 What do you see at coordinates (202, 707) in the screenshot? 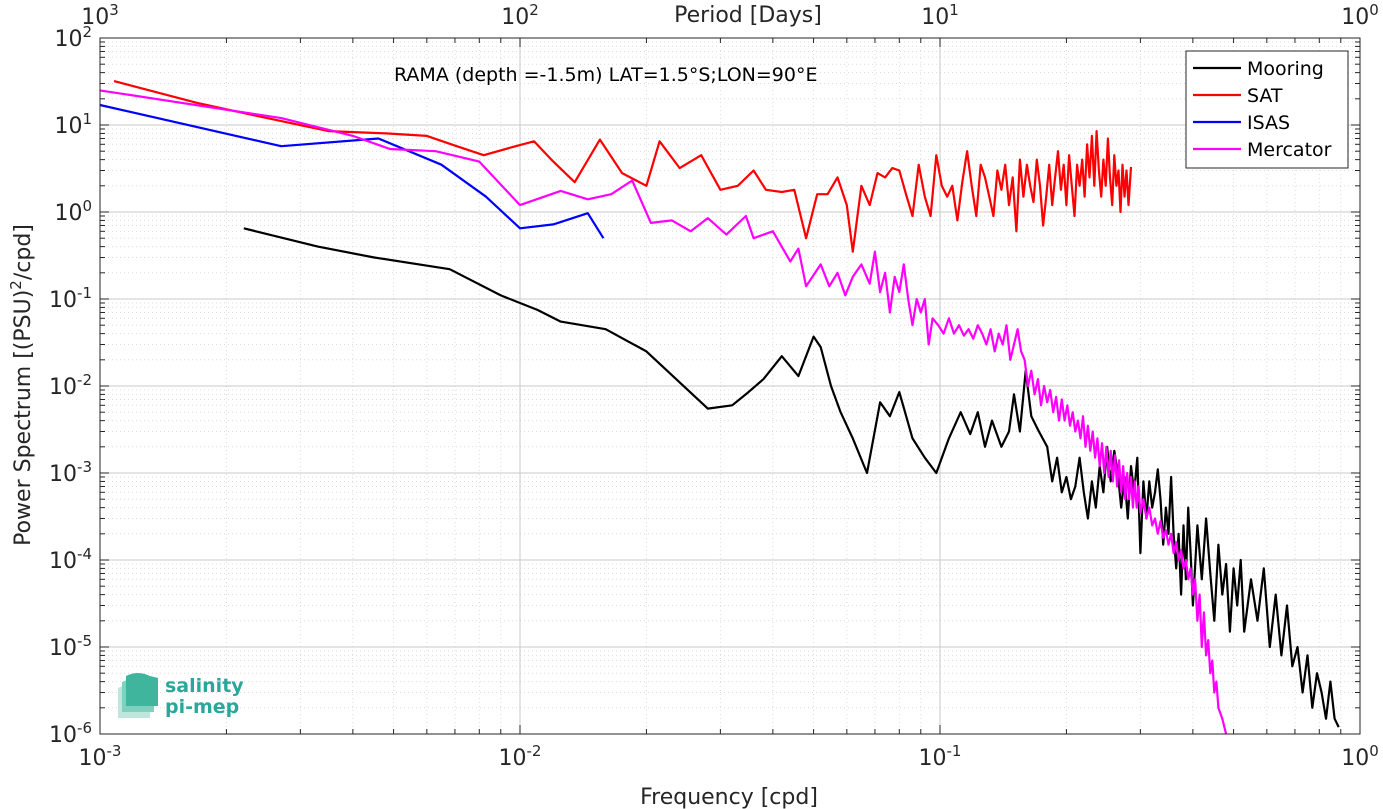
I see `logo-text-line2: pi-mep` at bounding box center [202, 707].